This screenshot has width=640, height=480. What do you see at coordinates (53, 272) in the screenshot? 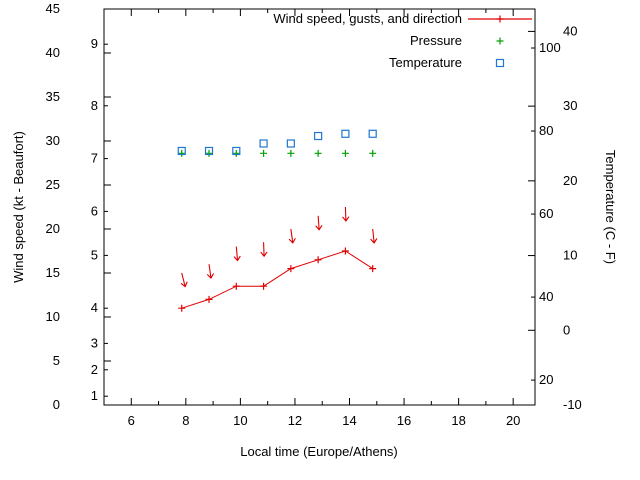
I see `knots-tick-label: 15` at bounding box center [53, 272].